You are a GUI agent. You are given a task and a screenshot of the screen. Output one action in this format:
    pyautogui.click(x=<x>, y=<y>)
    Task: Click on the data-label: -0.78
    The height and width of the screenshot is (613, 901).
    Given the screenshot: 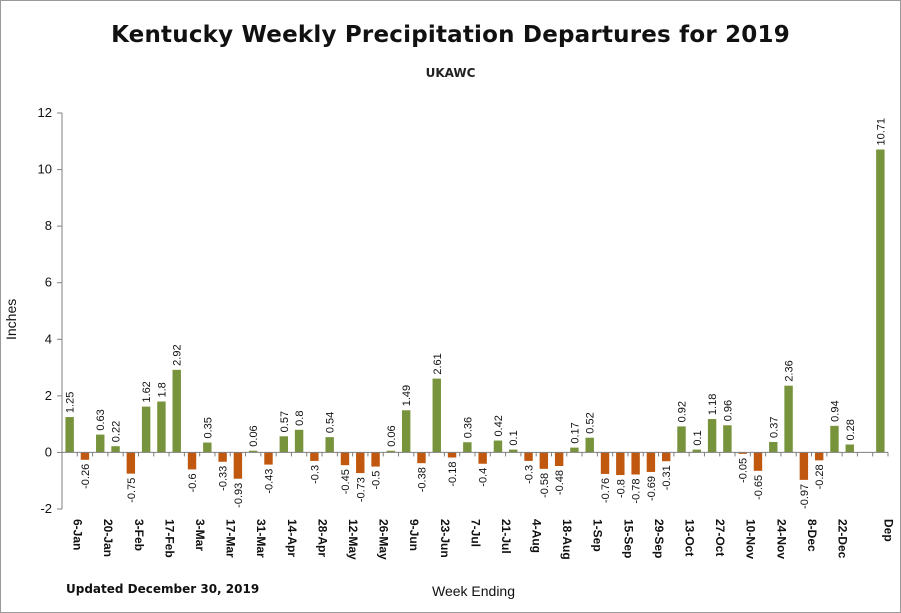 What is the action you would take?
    pyautogui.click(x=637, y=490)
    